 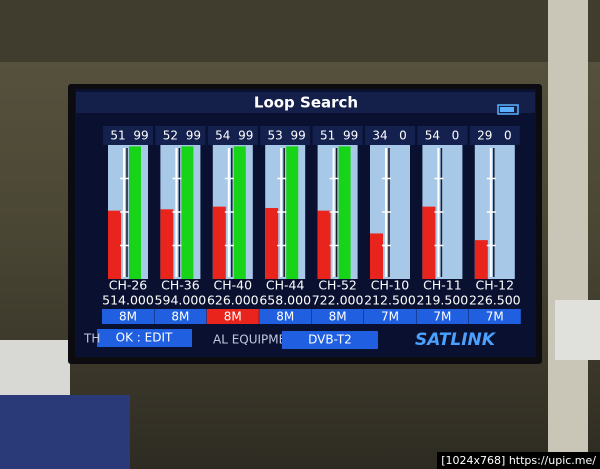 I want to click on battery-fill, so click(x=507, y=109).